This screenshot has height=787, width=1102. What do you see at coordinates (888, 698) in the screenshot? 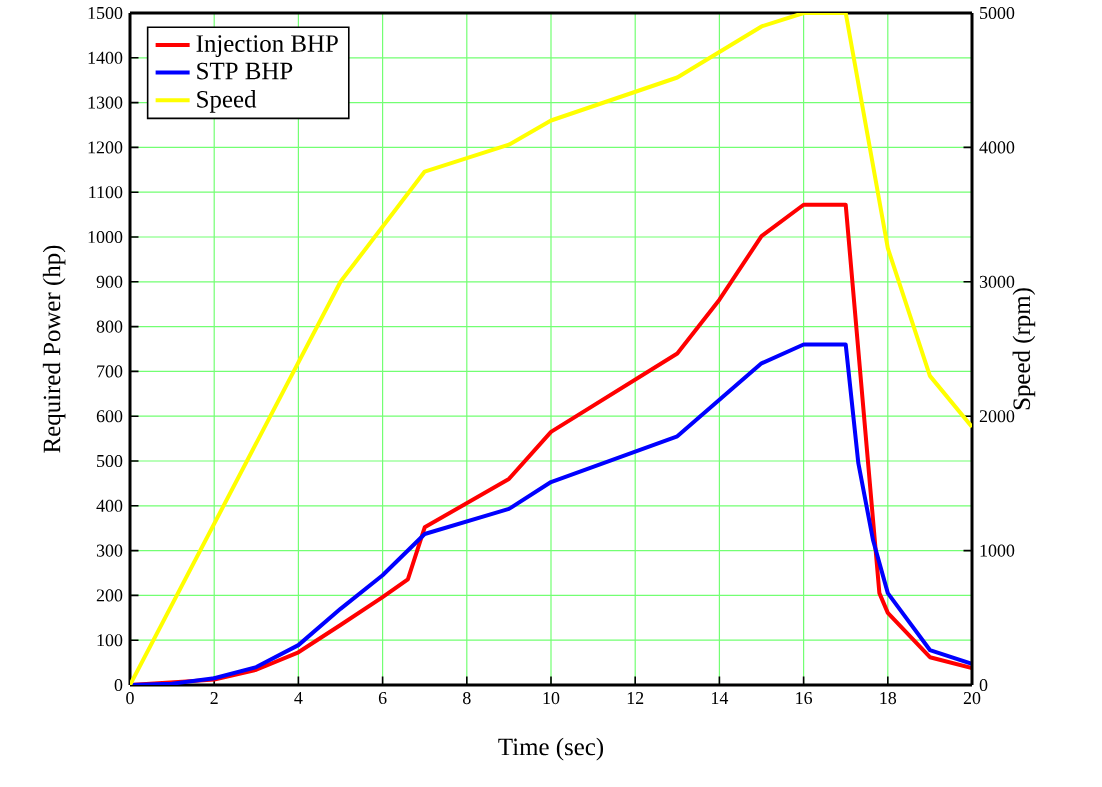
I see `x-tick-label: 18` at bounding box center [888, 698].